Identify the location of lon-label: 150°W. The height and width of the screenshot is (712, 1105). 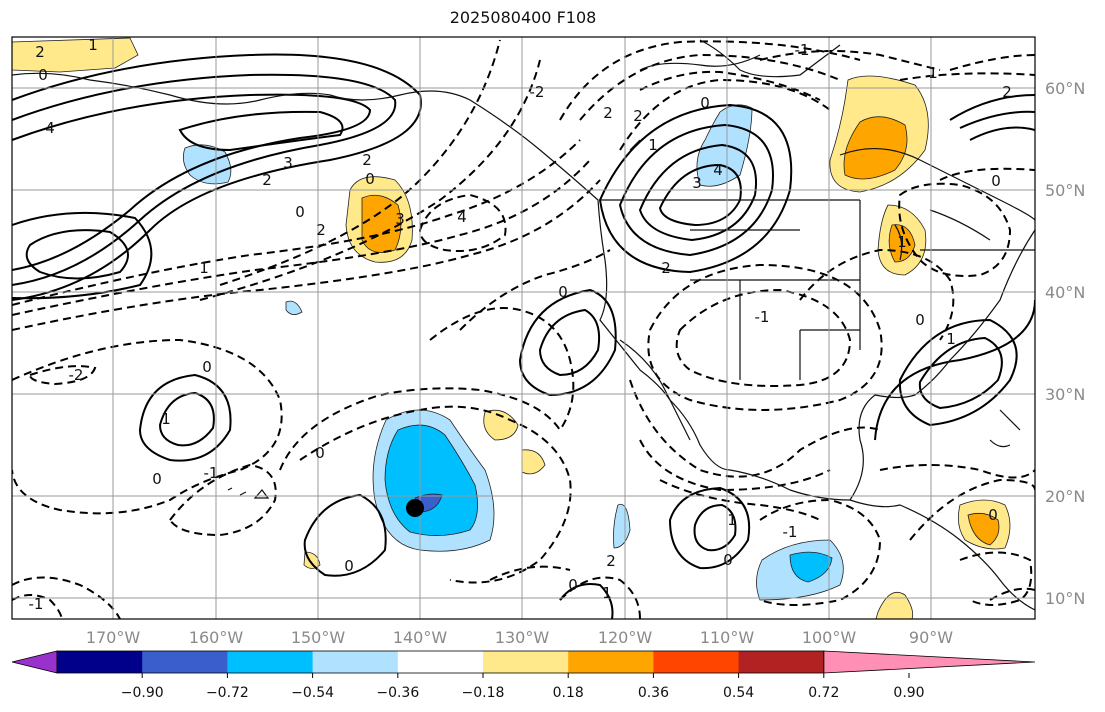
(318, 637).